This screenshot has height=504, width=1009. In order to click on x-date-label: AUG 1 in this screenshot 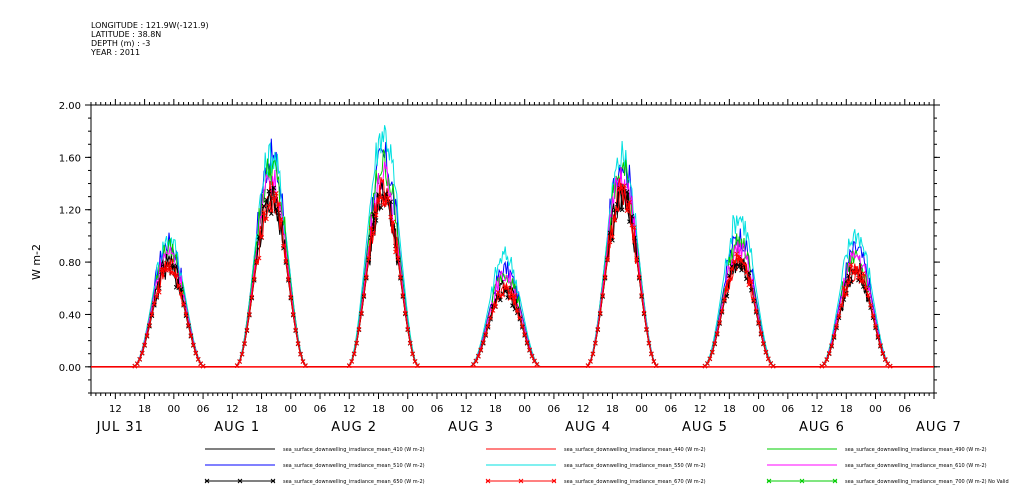, I will do `click(237, 427)`.